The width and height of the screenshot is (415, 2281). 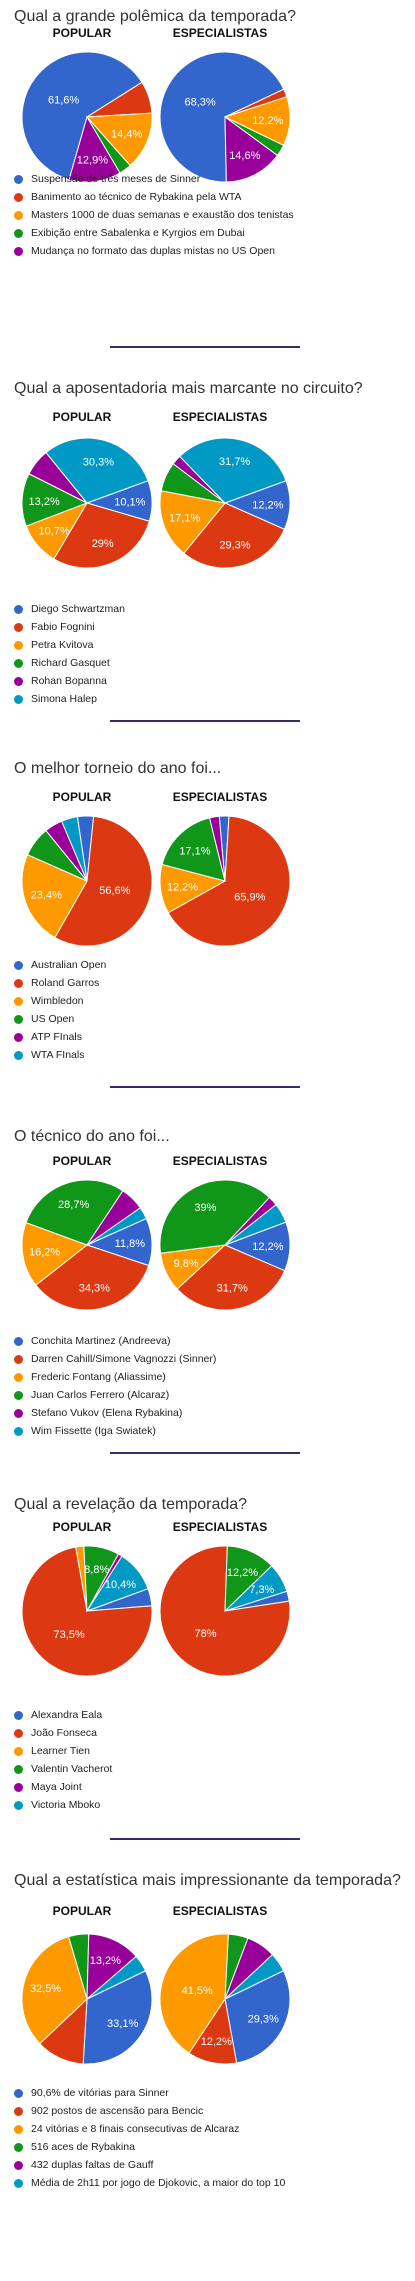 I want to click on legend-item: Simona Halep, so click(x=69, y=699).